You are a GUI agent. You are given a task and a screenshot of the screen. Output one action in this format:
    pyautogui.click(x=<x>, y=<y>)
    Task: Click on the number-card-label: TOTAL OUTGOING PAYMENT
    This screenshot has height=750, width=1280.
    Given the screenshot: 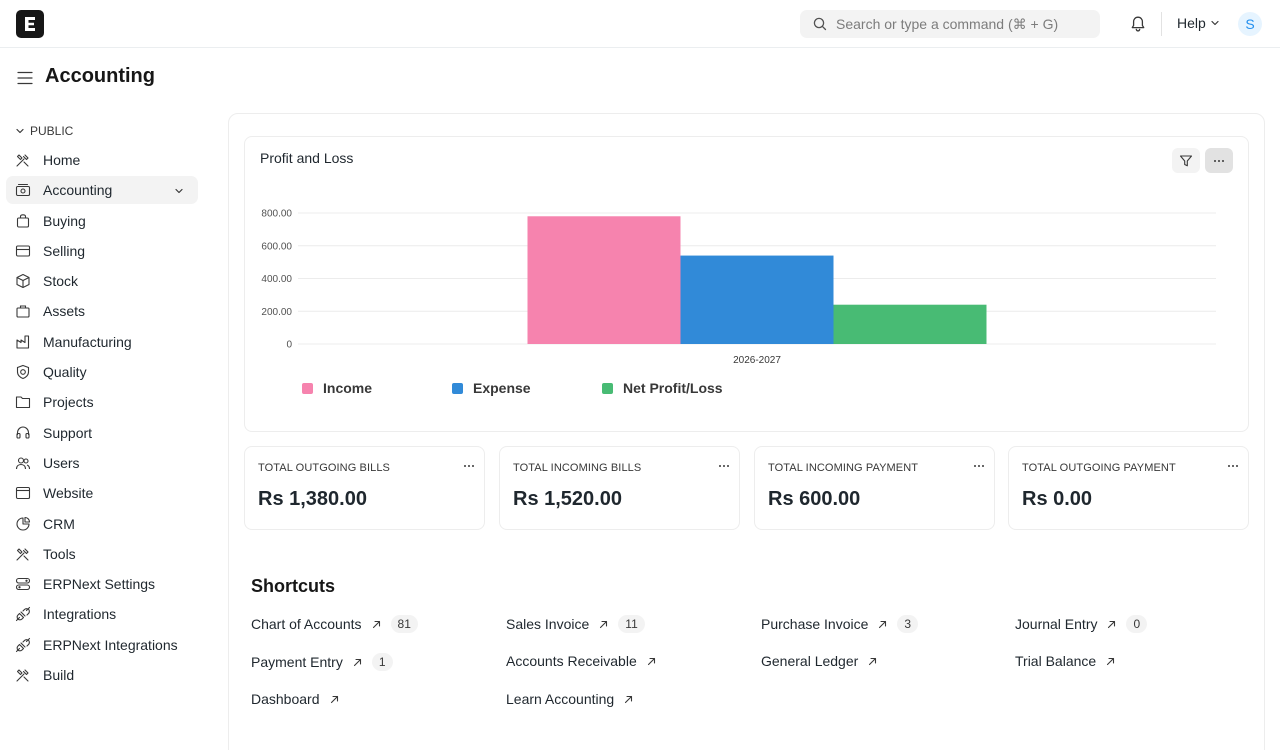 What is the action you would take?
    pyautogui.click(x=1099, y=468)
    